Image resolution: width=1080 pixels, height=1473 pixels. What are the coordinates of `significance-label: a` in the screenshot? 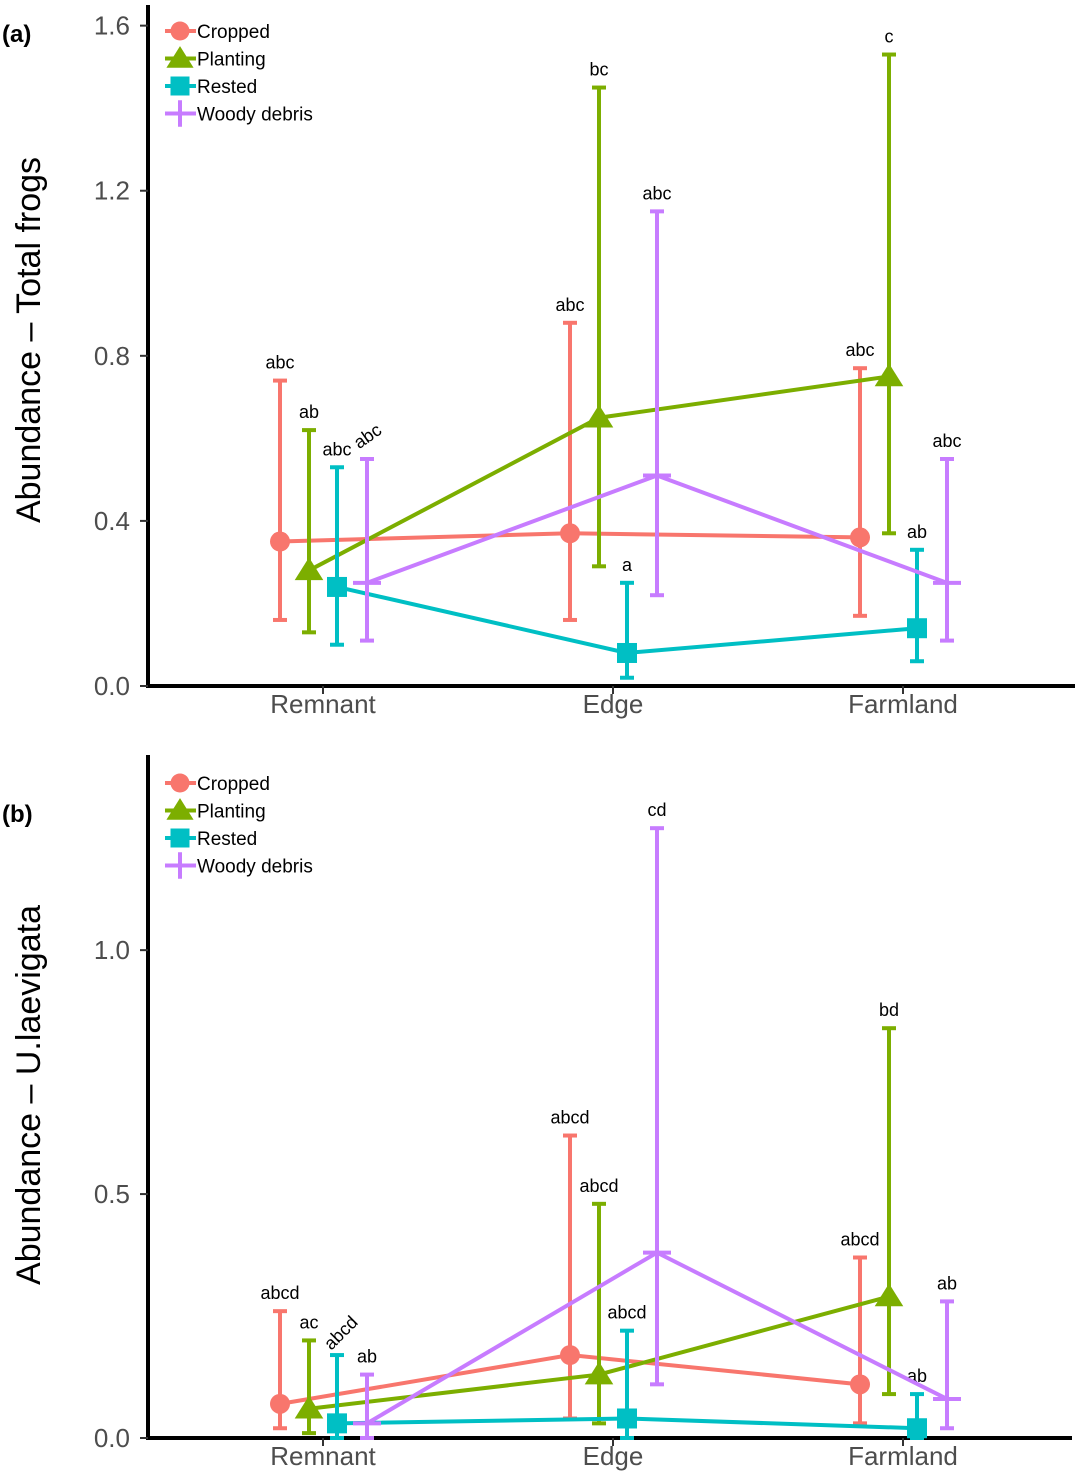 It's located at (627, 565).